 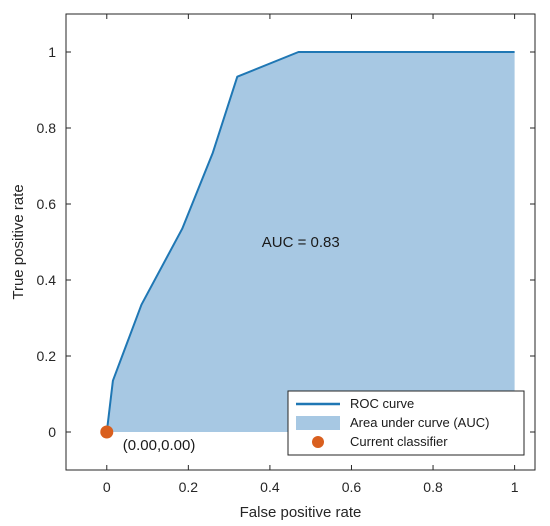 I want to click on x-axis-title: False positive rate, so click(x=301, y=512).